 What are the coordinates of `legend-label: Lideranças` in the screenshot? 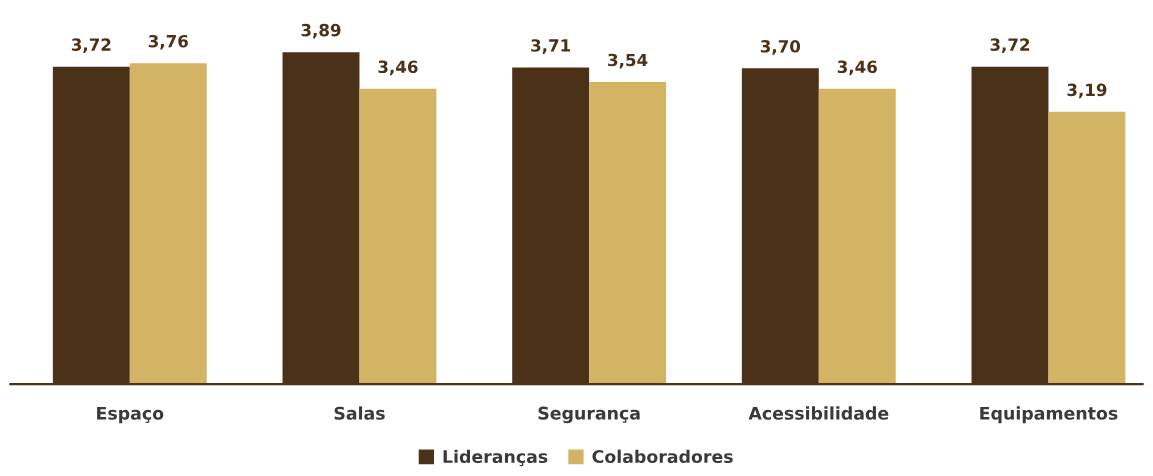 It's located at (495, 458).